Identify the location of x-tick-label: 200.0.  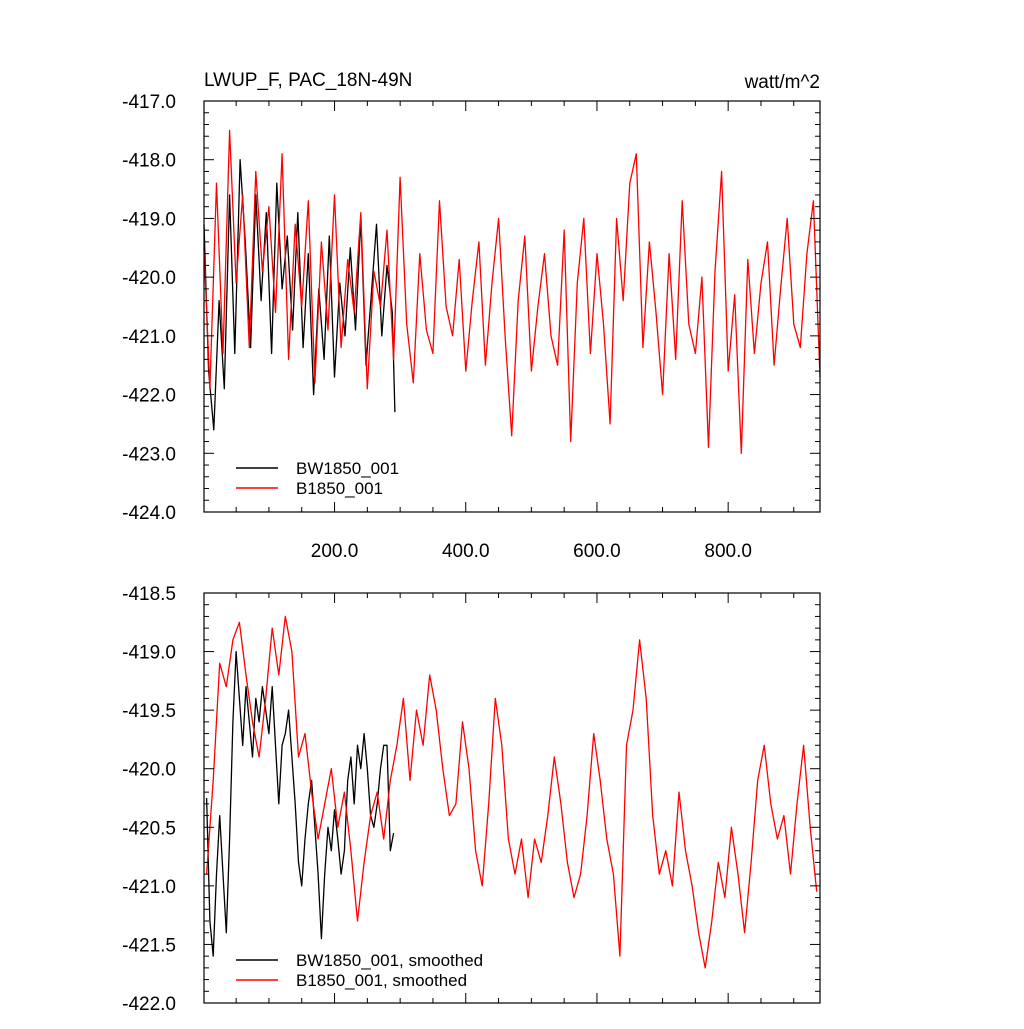
(335, 551).